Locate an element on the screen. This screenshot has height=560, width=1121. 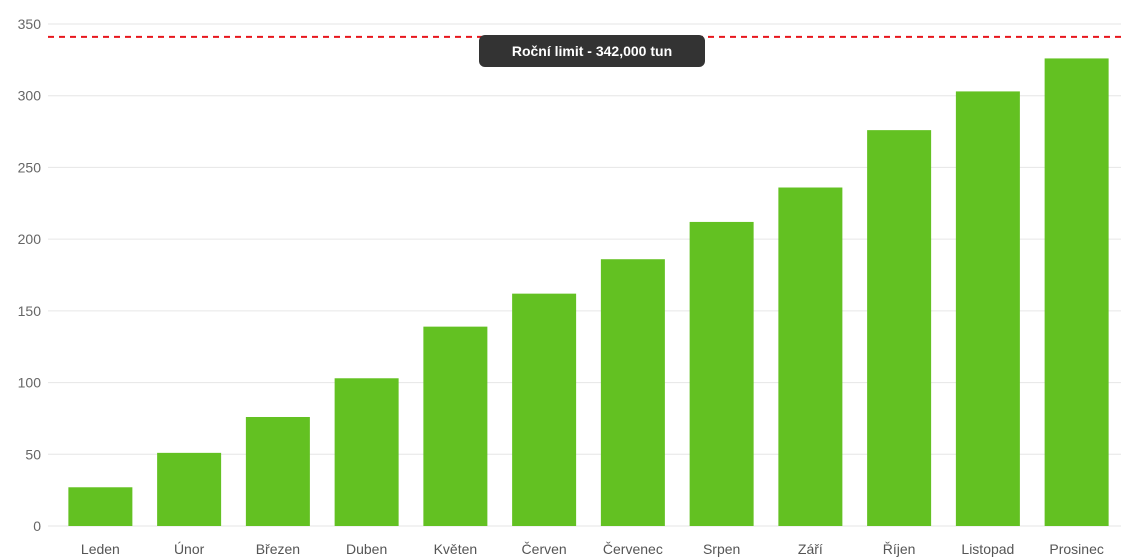
x-tick-label: Prosinec is located at coordinates (1076, 549).